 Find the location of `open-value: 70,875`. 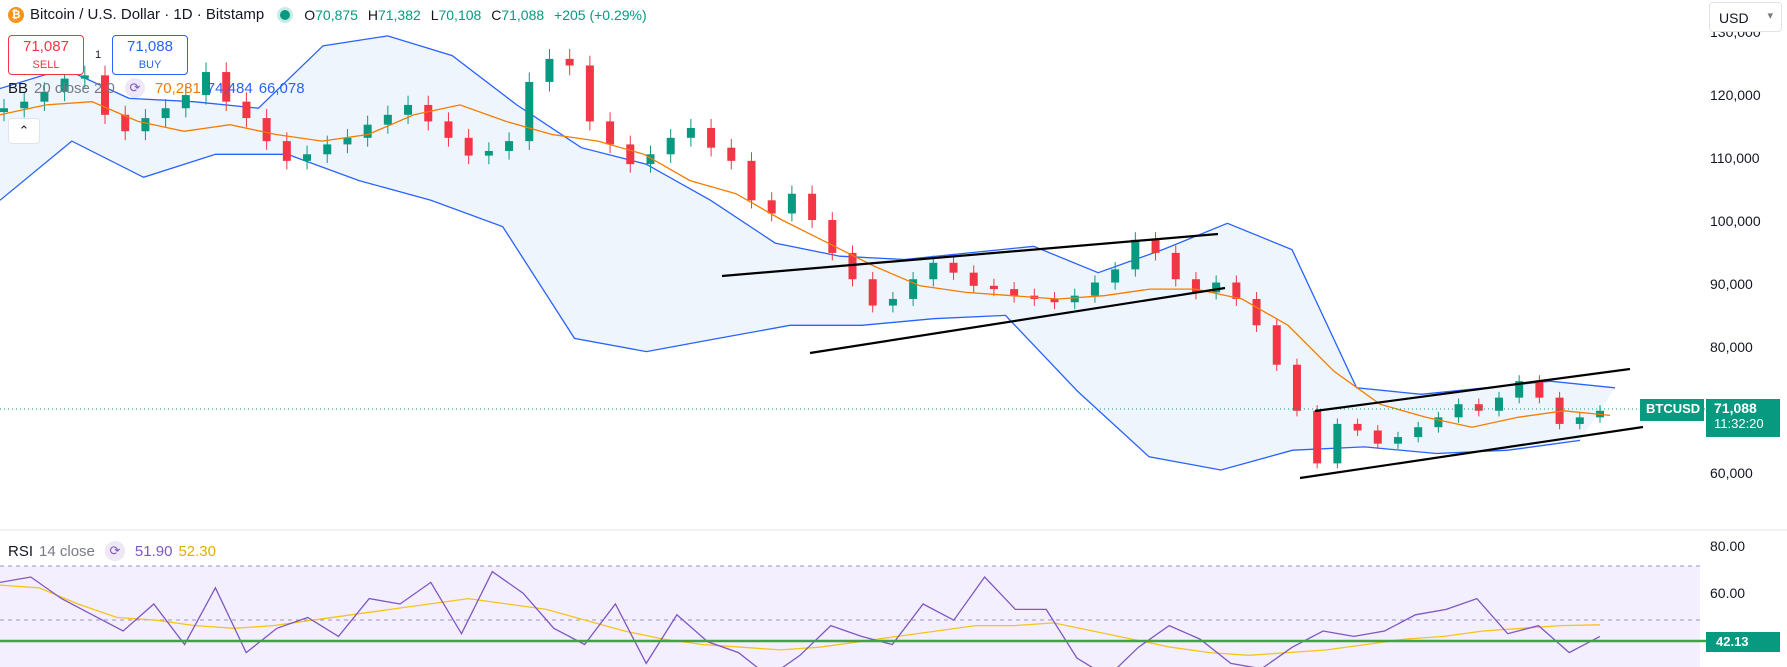

open-value: 70,875 is located at coordinates (336, 14).